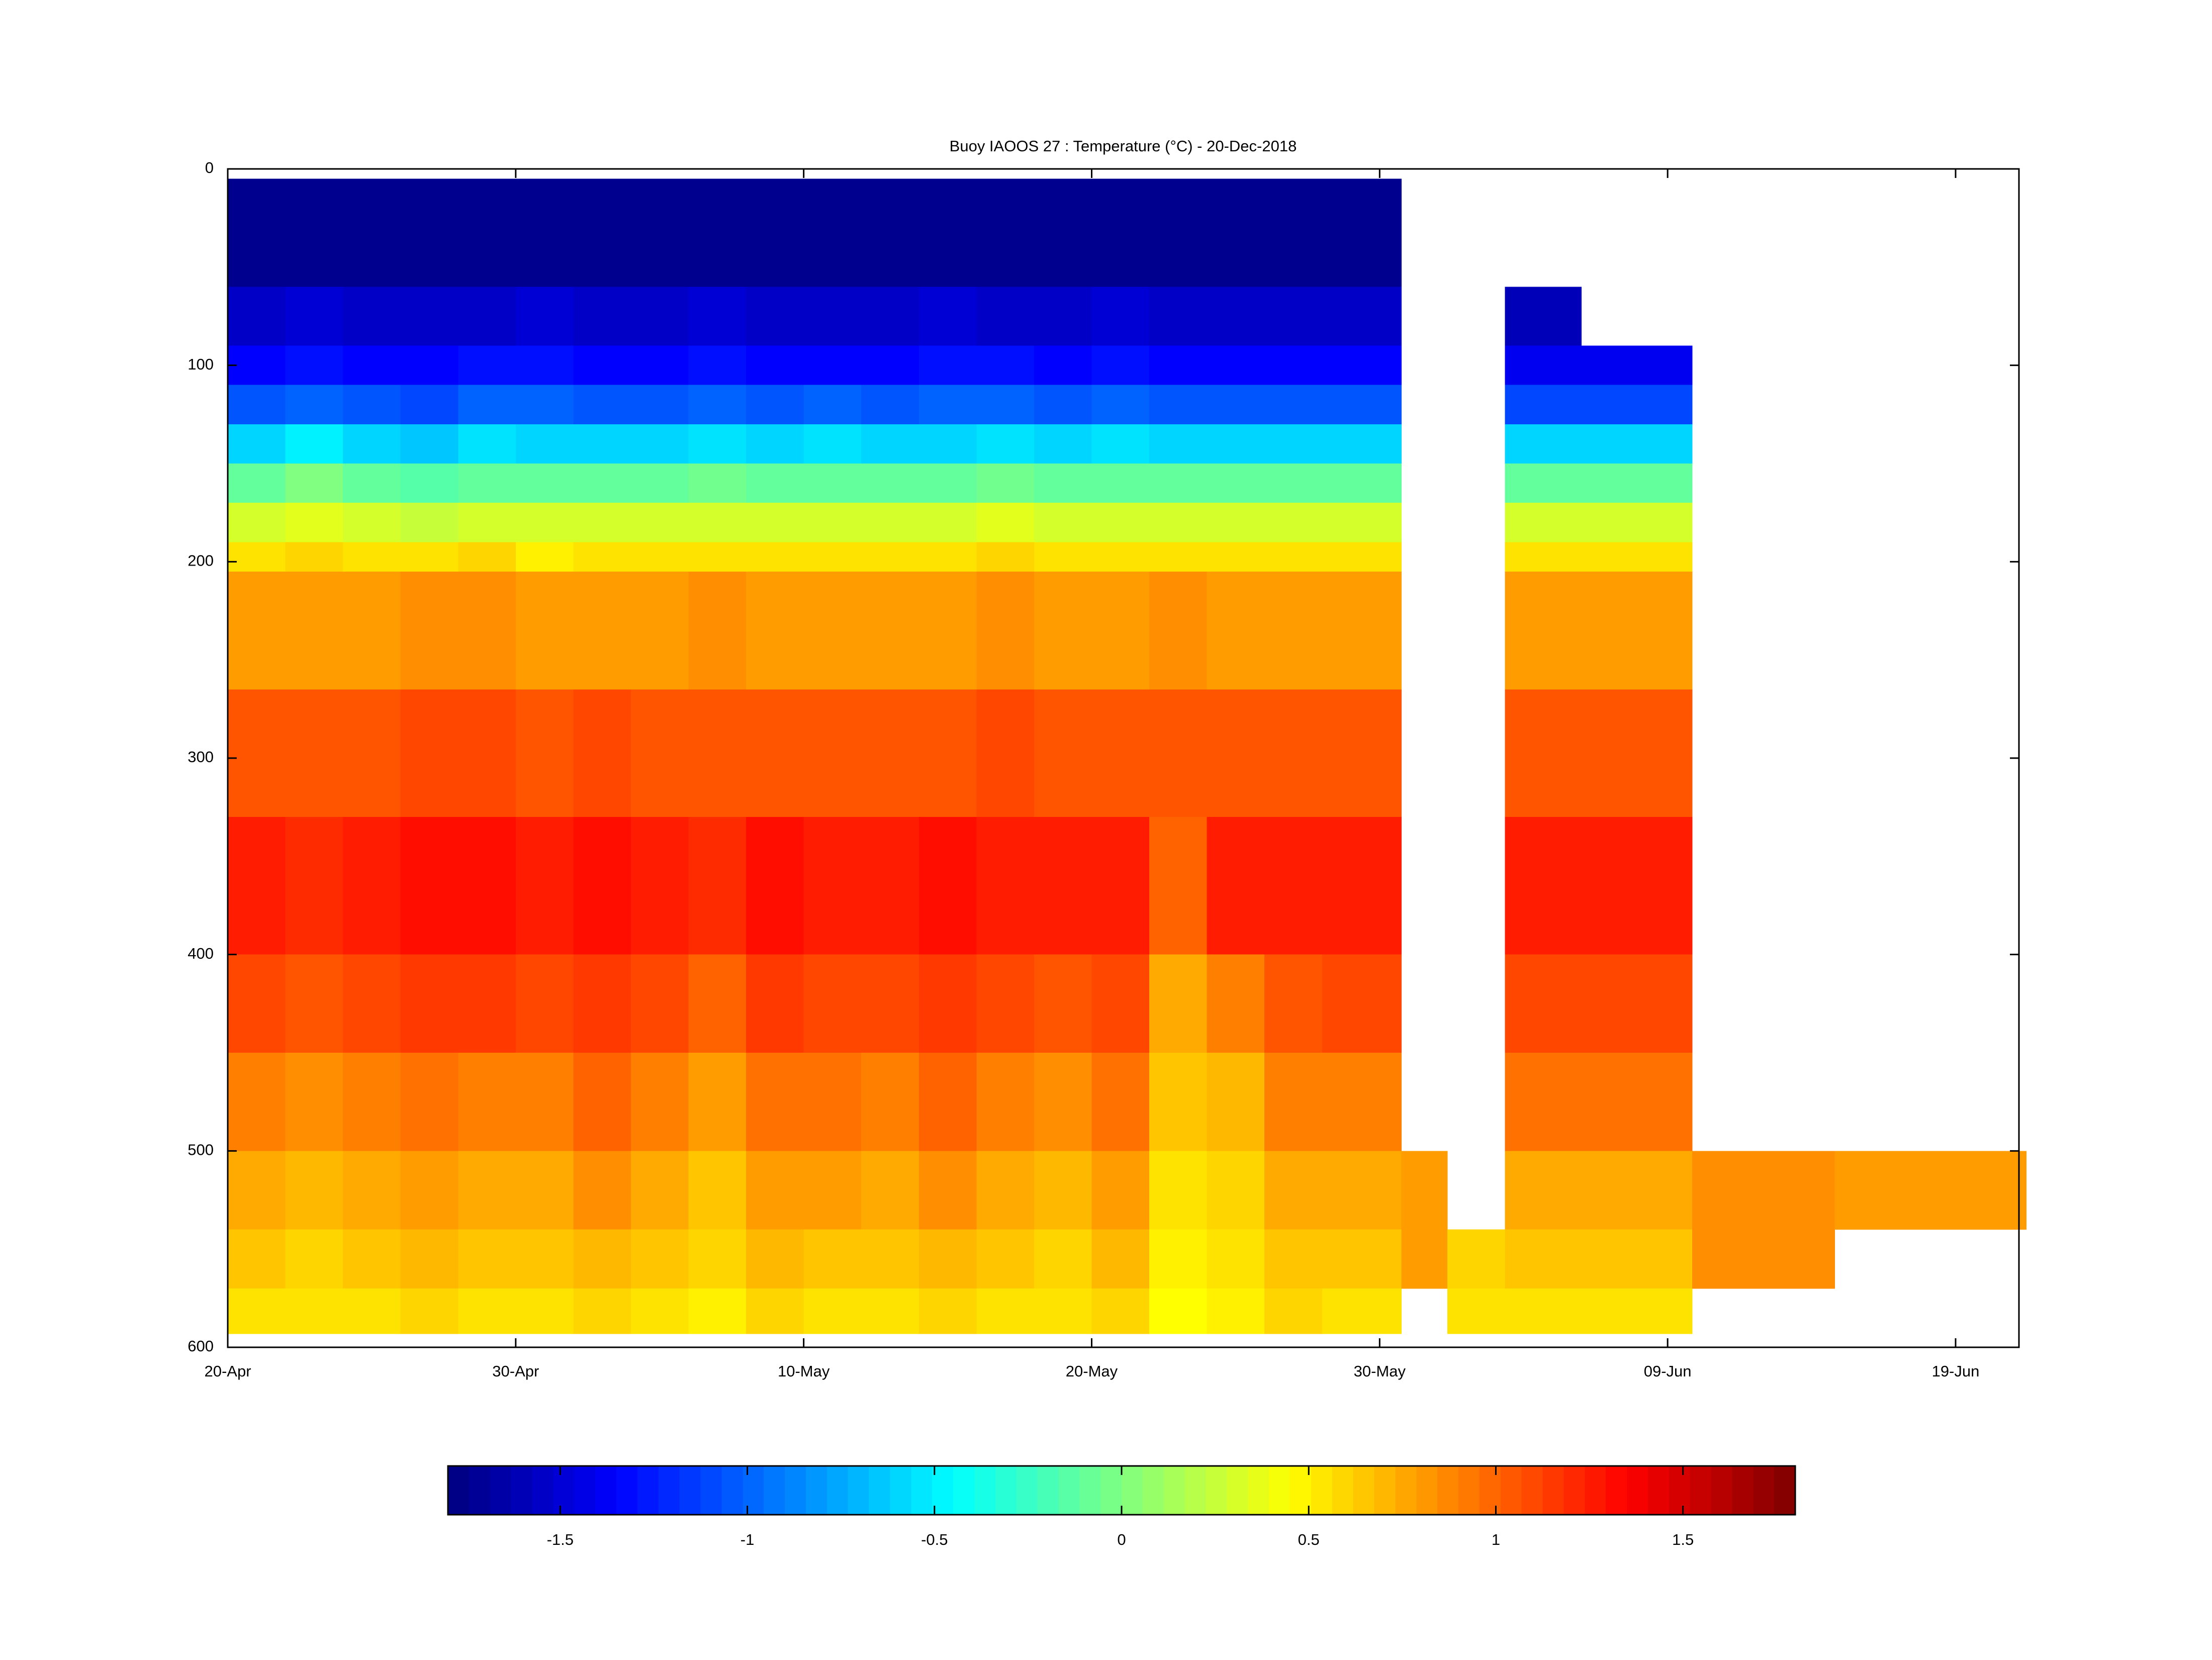 This screenshot has height=1660, width=2212. I want to click on y-tick-label: 200, so click(201, 561).